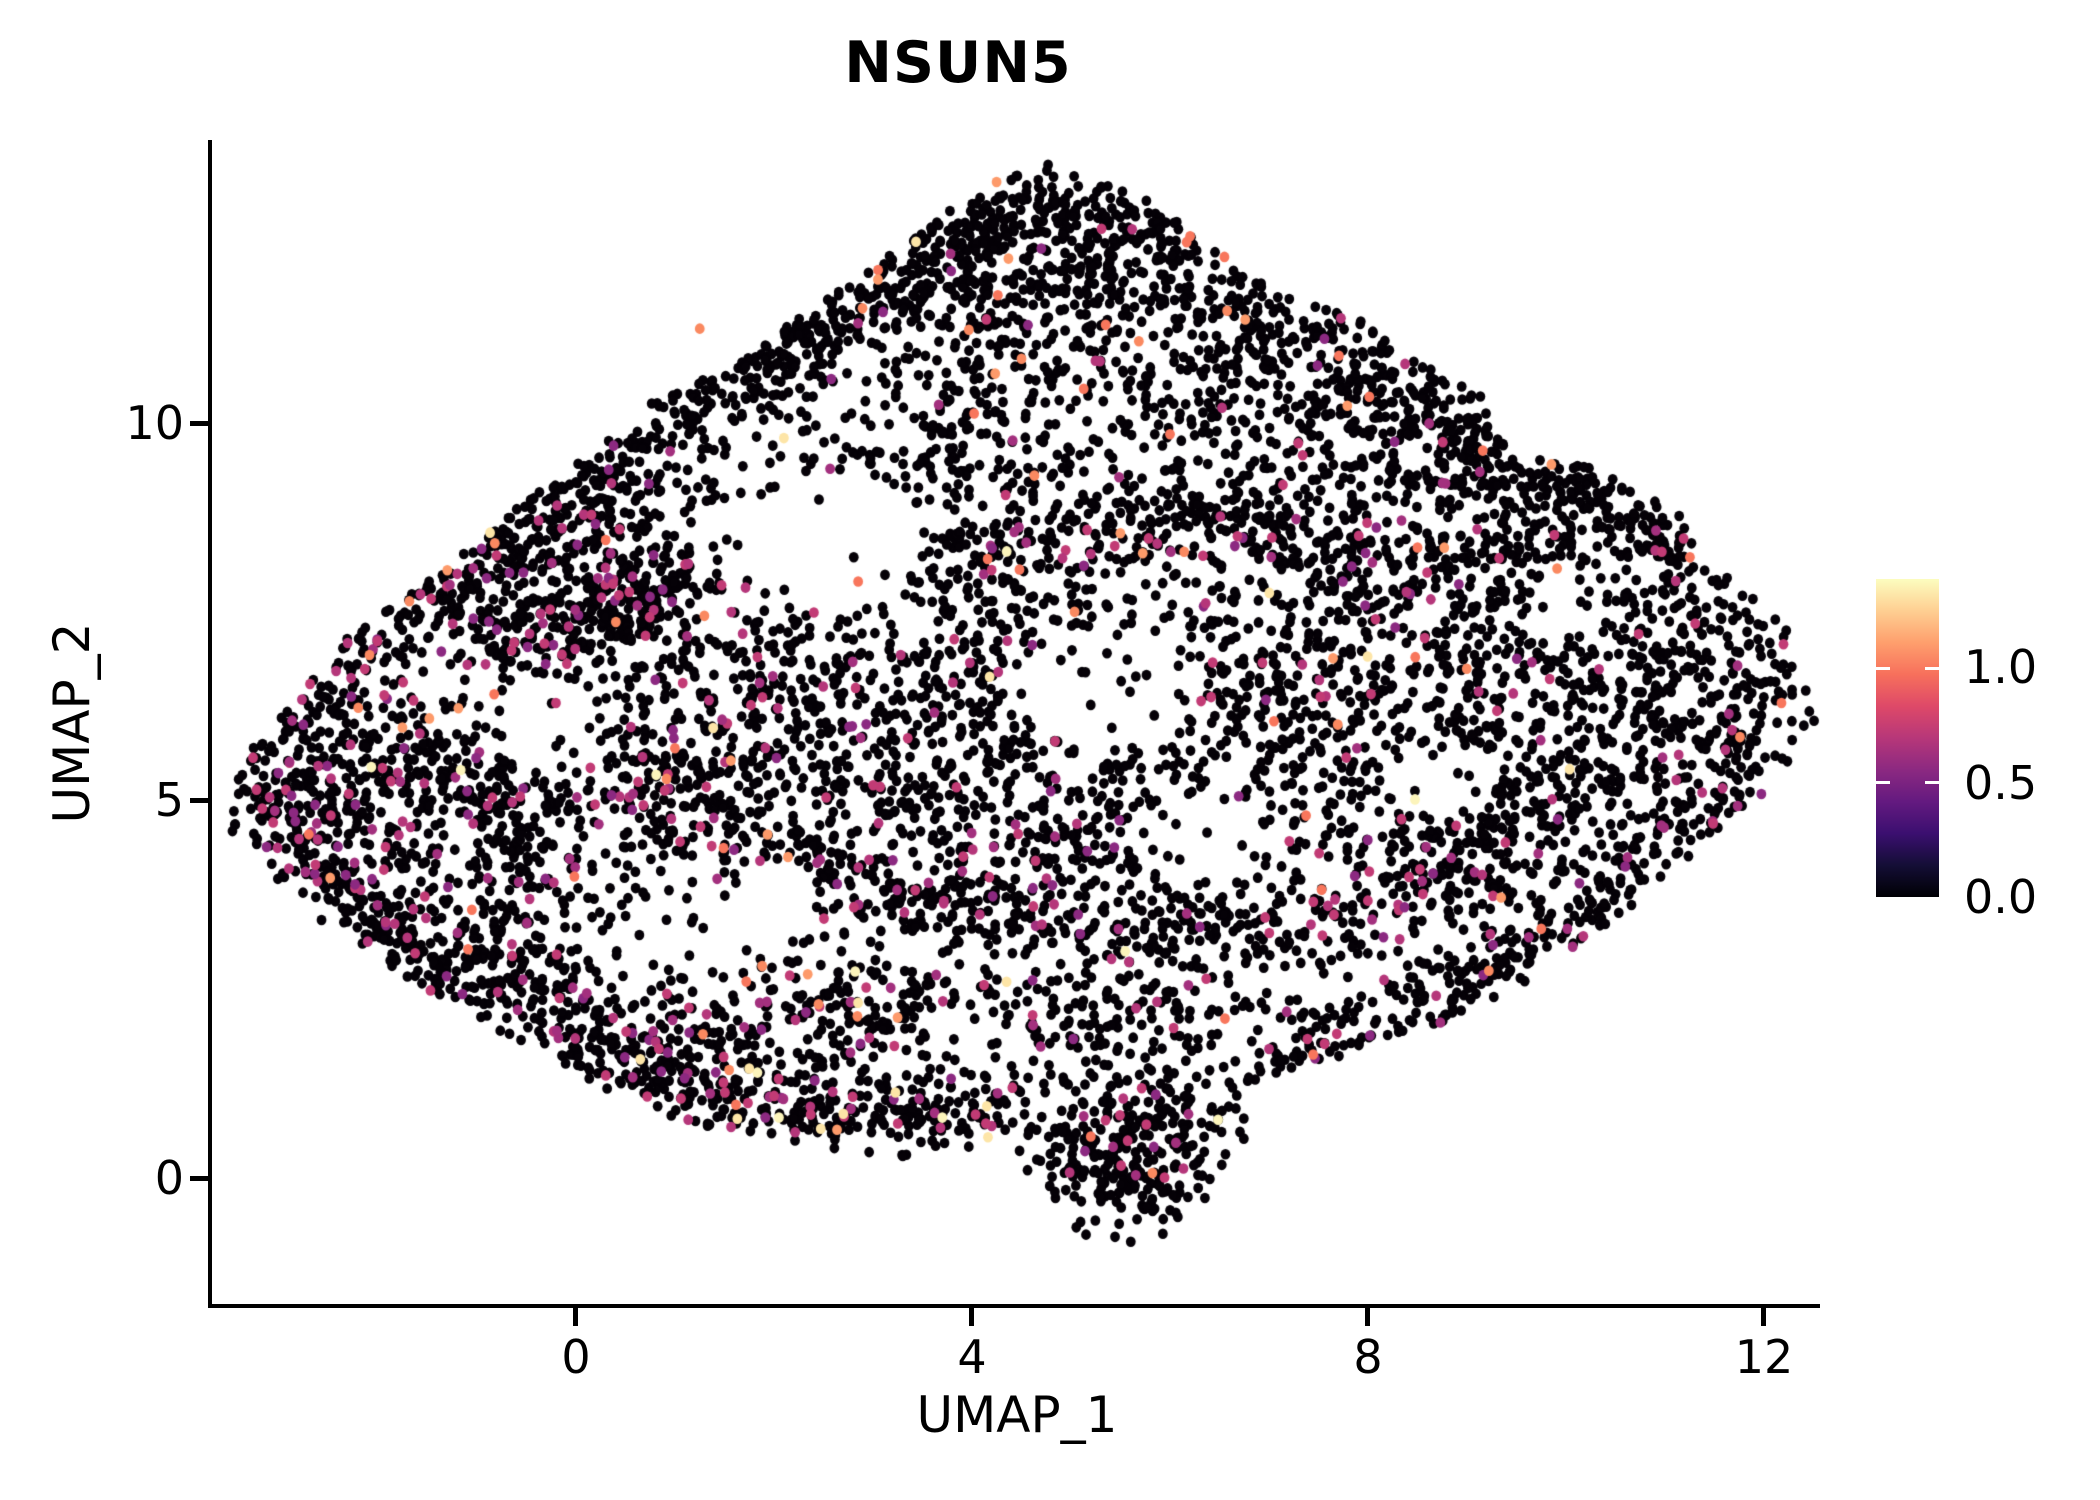 This screenshot has width=2100, height=1500. I want to click on x-axis-line, so click(1014, 1306).